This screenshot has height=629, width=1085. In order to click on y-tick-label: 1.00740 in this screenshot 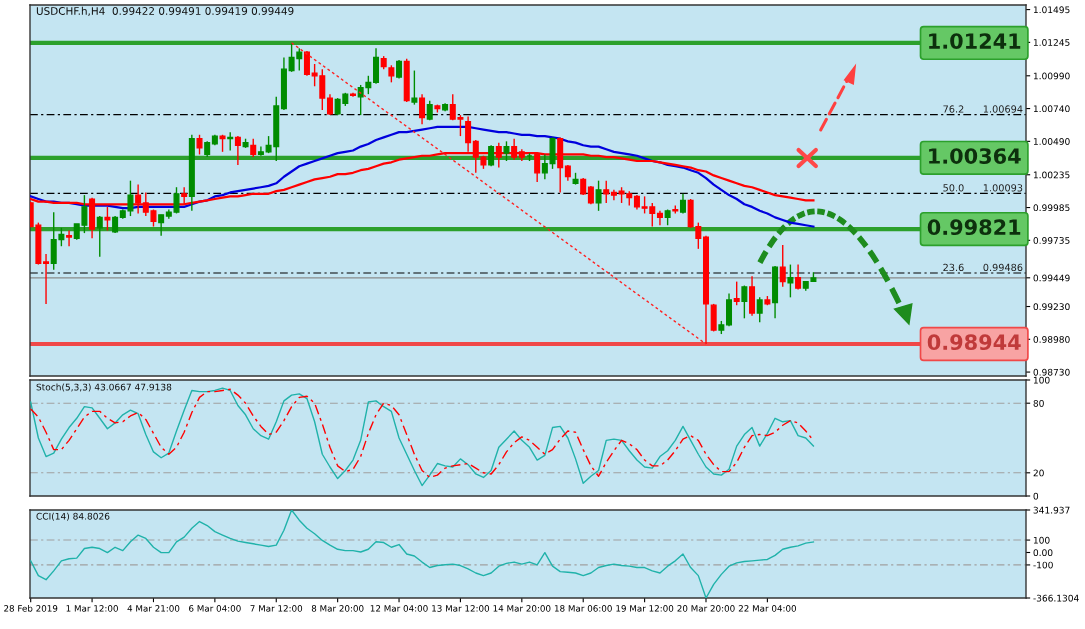, I will do `click(1051, 109)`.